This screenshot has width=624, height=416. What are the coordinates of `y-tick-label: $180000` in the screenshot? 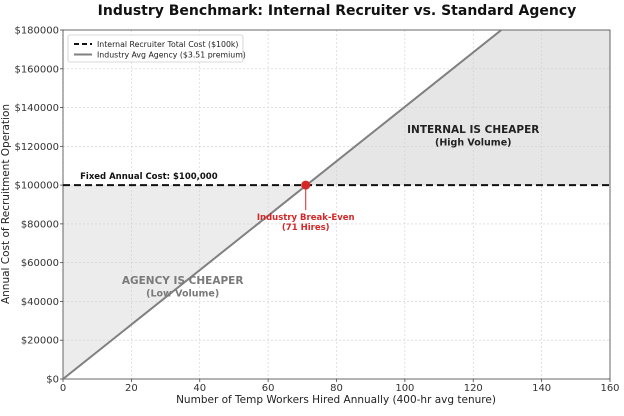 It's located at (36, 31).